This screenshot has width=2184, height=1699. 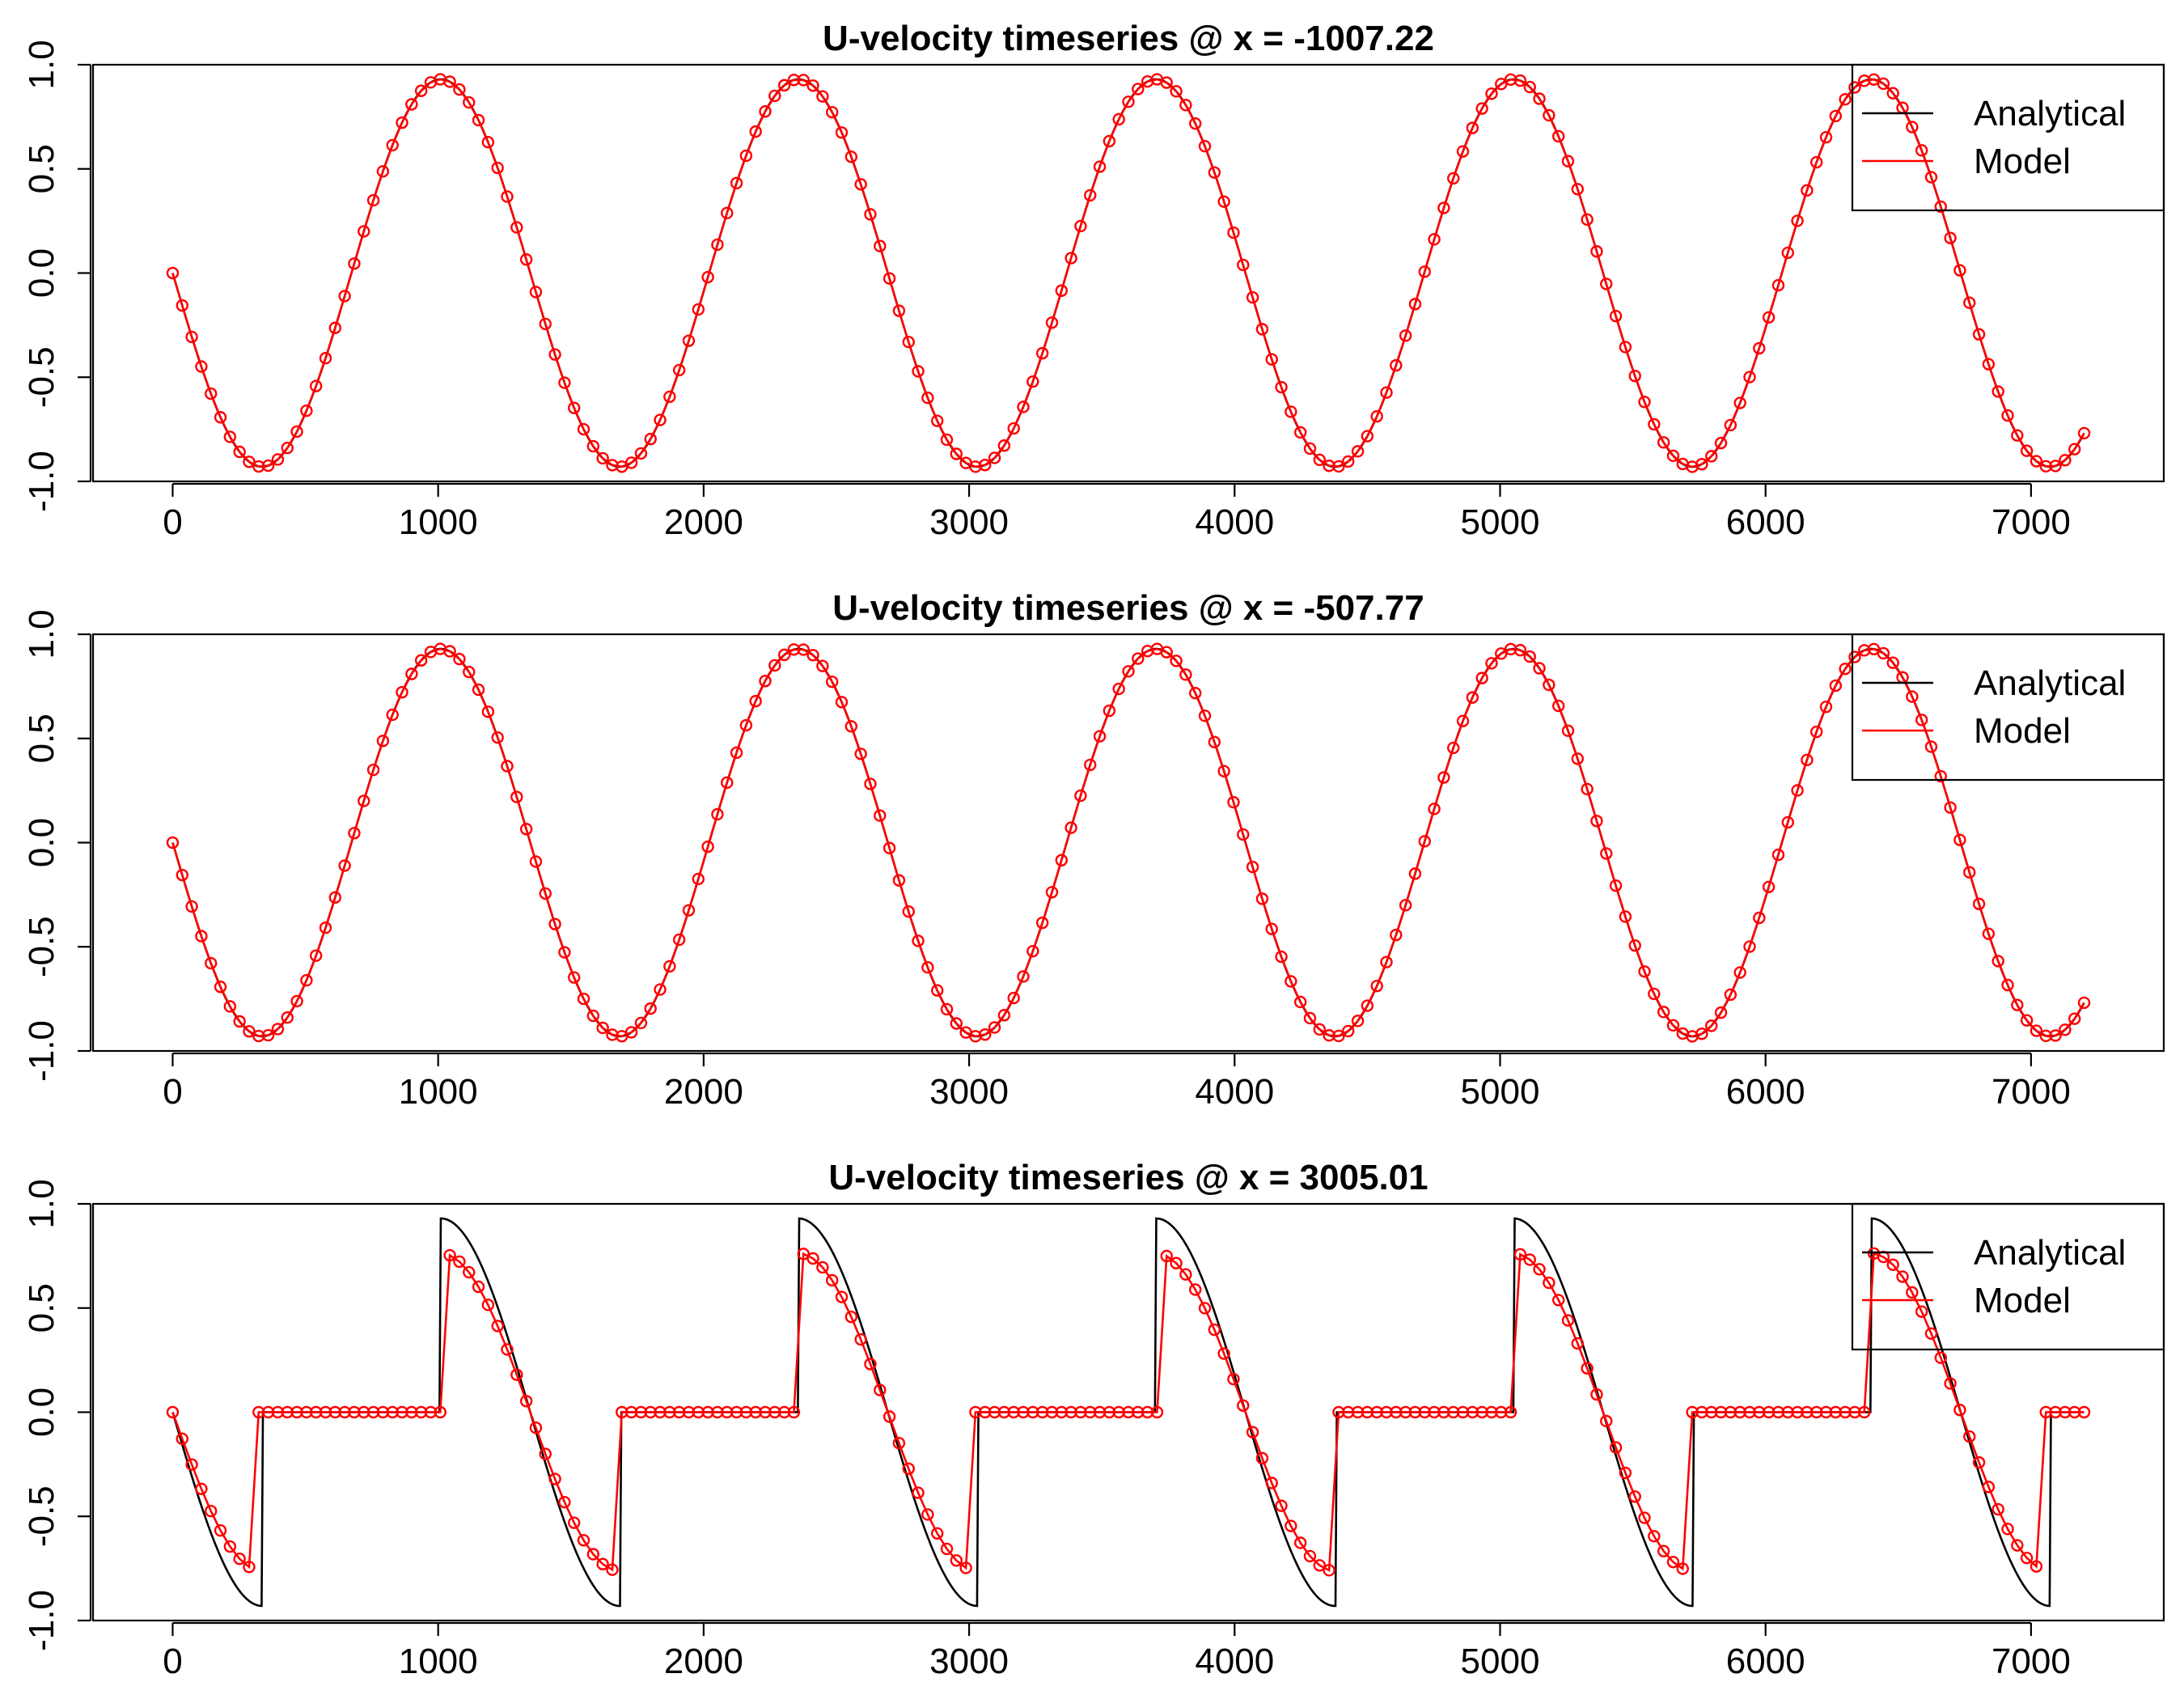 I want to click on x-tick-label: 2000, so click(x=703, y=1092).